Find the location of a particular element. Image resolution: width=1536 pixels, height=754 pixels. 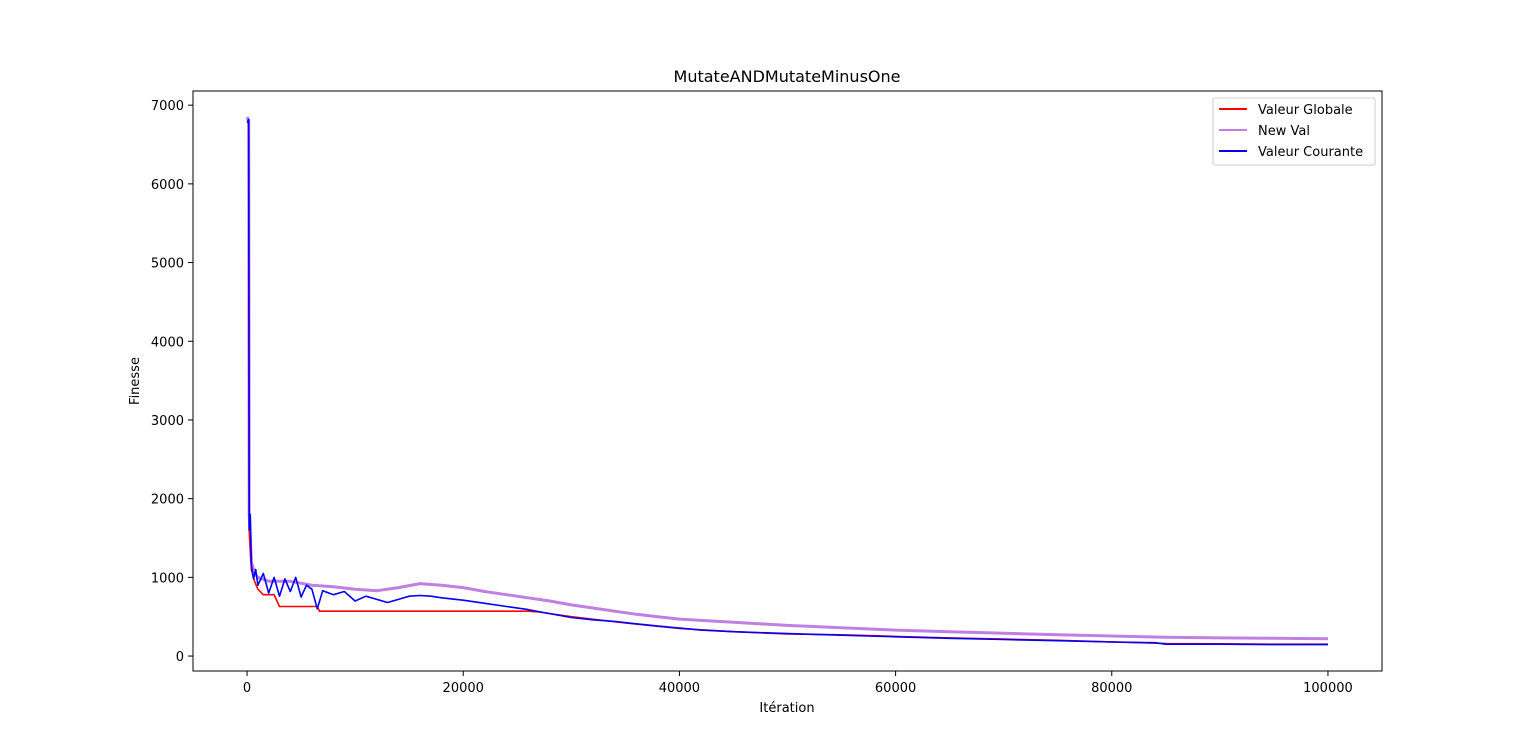

x-tick-label: 0 is located at coordinates (247, 688).